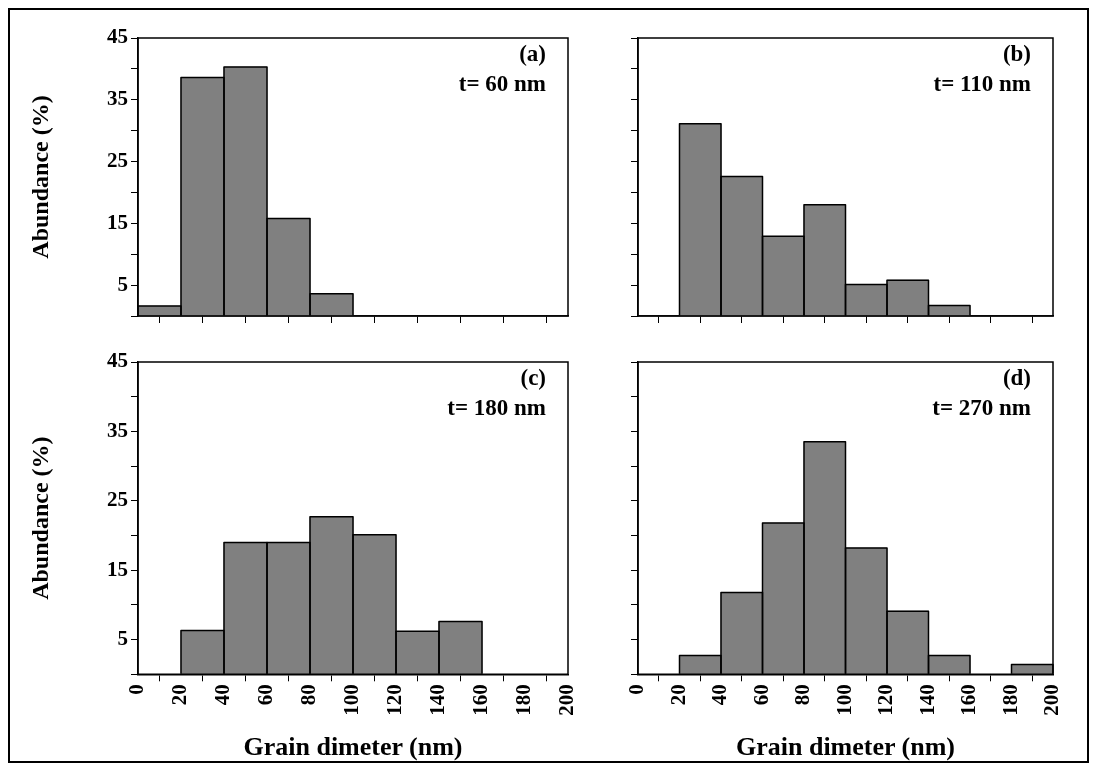 This screenshot has width=1097, height=771. I want to click on annotation: t= 60 nm, so click(502, 84).